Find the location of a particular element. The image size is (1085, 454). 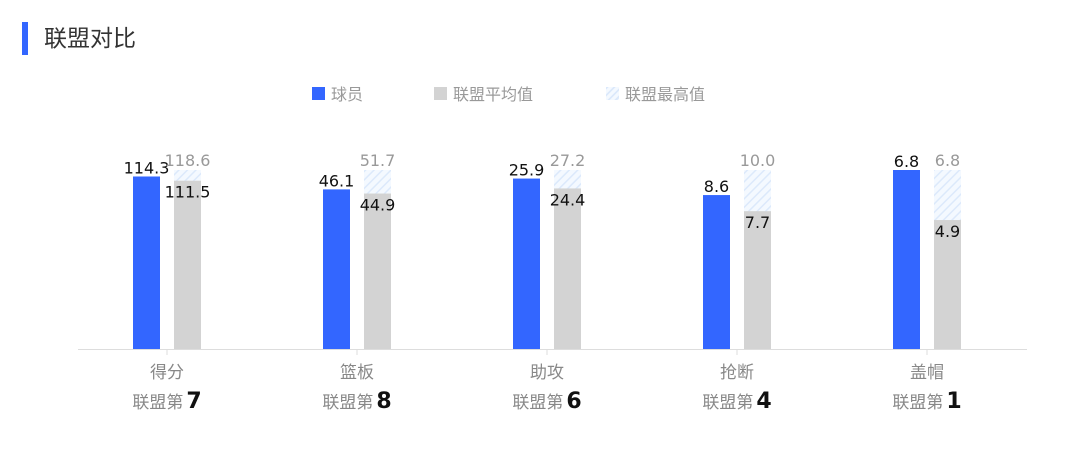

legend-player-swatch is located at coordinates (318, 93).